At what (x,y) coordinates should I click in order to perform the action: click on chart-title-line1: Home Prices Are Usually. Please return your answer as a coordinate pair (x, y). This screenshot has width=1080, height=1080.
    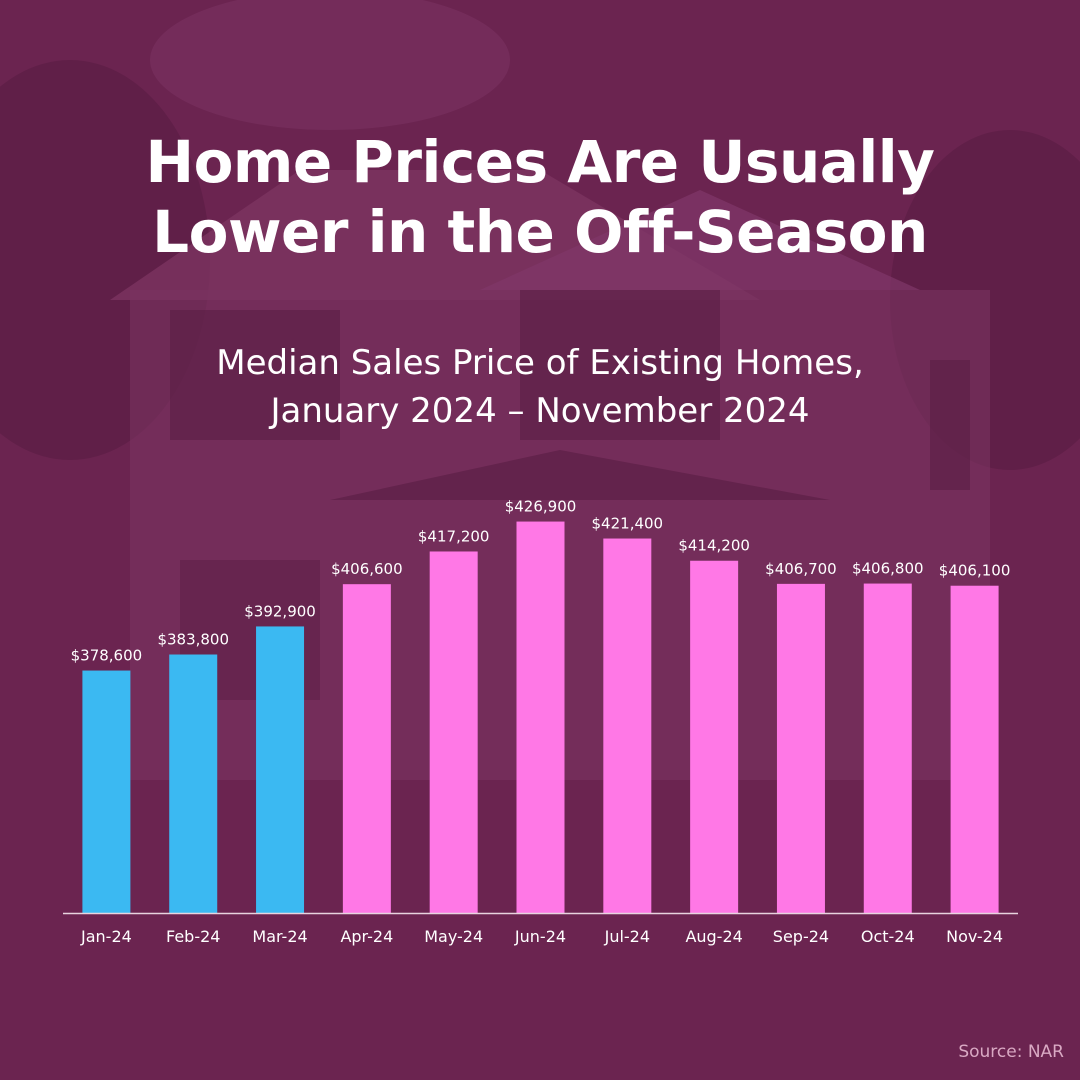
    Looking at the image, I should click on (540, 162).